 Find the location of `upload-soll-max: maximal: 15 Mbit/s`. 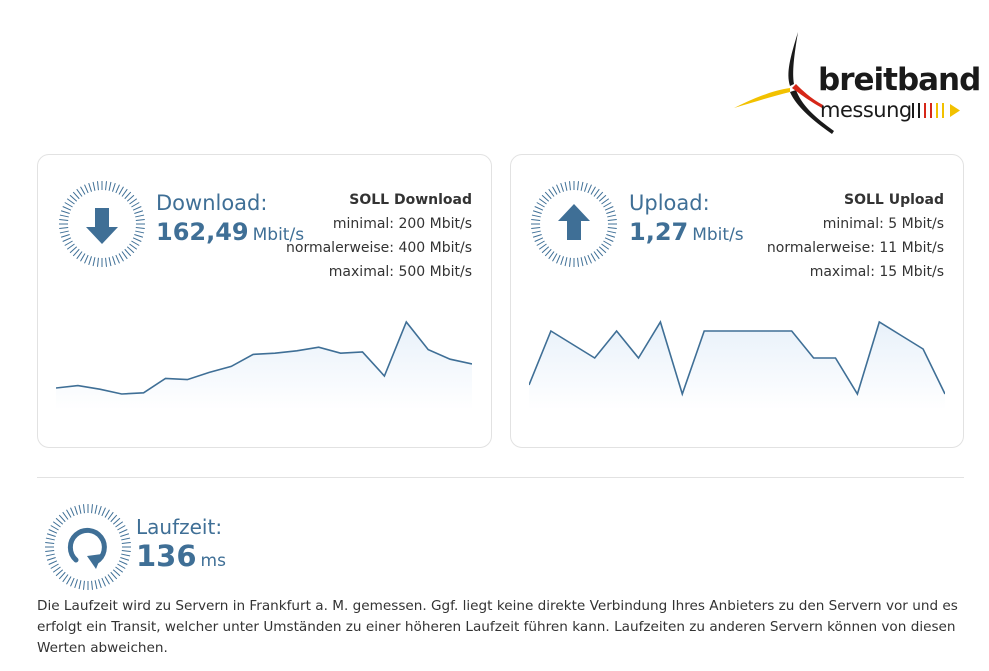

upload-soll-max: maximal: 15 Mbit/s is located at coordinates (876, 272).